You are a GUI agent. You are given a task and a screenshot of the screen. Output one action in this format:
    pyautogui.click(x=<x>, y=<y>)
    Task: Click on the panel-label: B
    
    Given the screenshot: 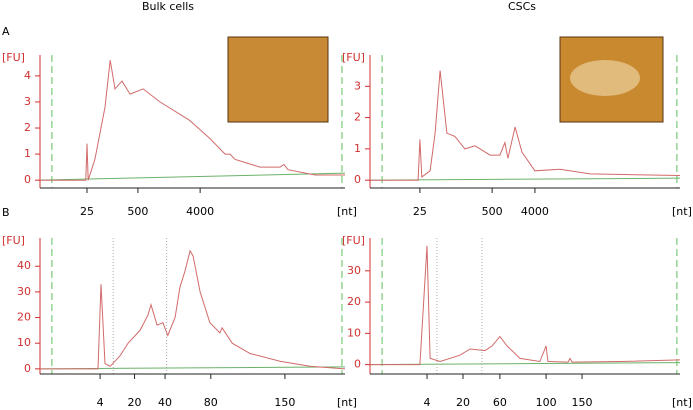 What is the action you would take?
    pyautogui.click(x=6, y=212)
    